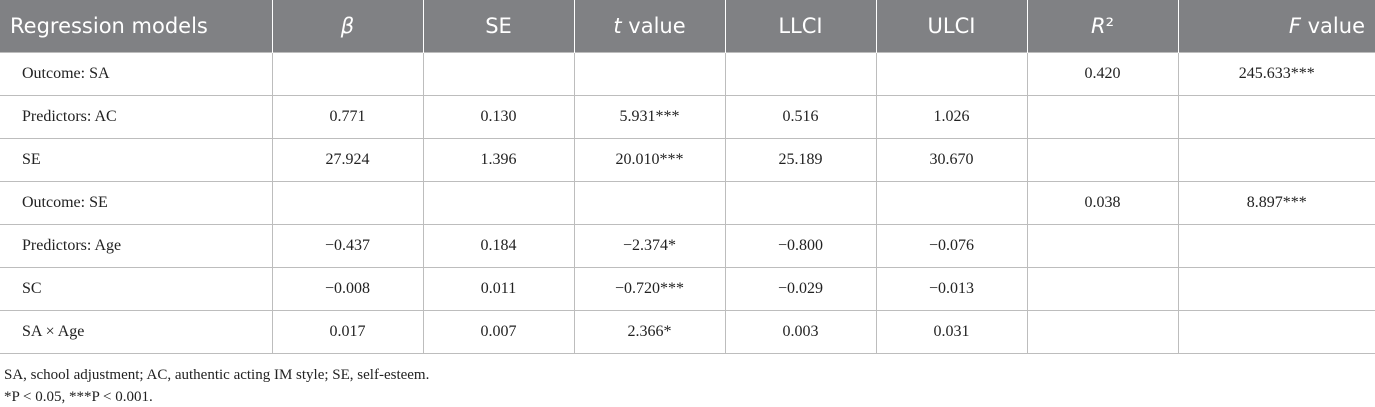 The image size is (1375, 407). Describe the element at coordinates (109, 26) in the screenshot. I see `header-text: Regression models` at that location.